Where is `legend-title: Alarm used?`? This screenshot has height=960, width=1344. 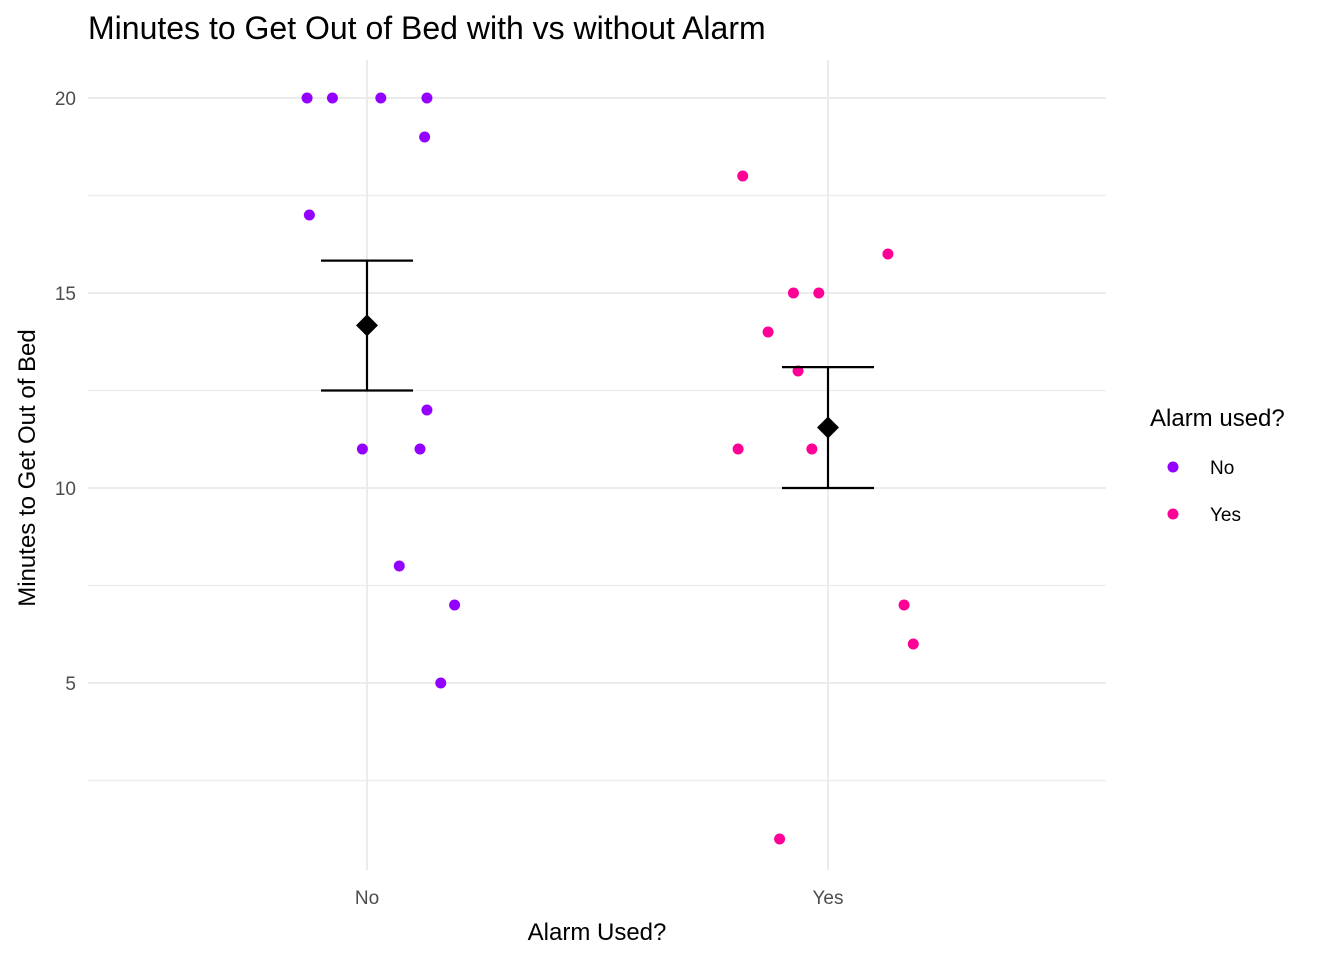
legend-title: Alarm used? is located at coordinates (1217, 418).